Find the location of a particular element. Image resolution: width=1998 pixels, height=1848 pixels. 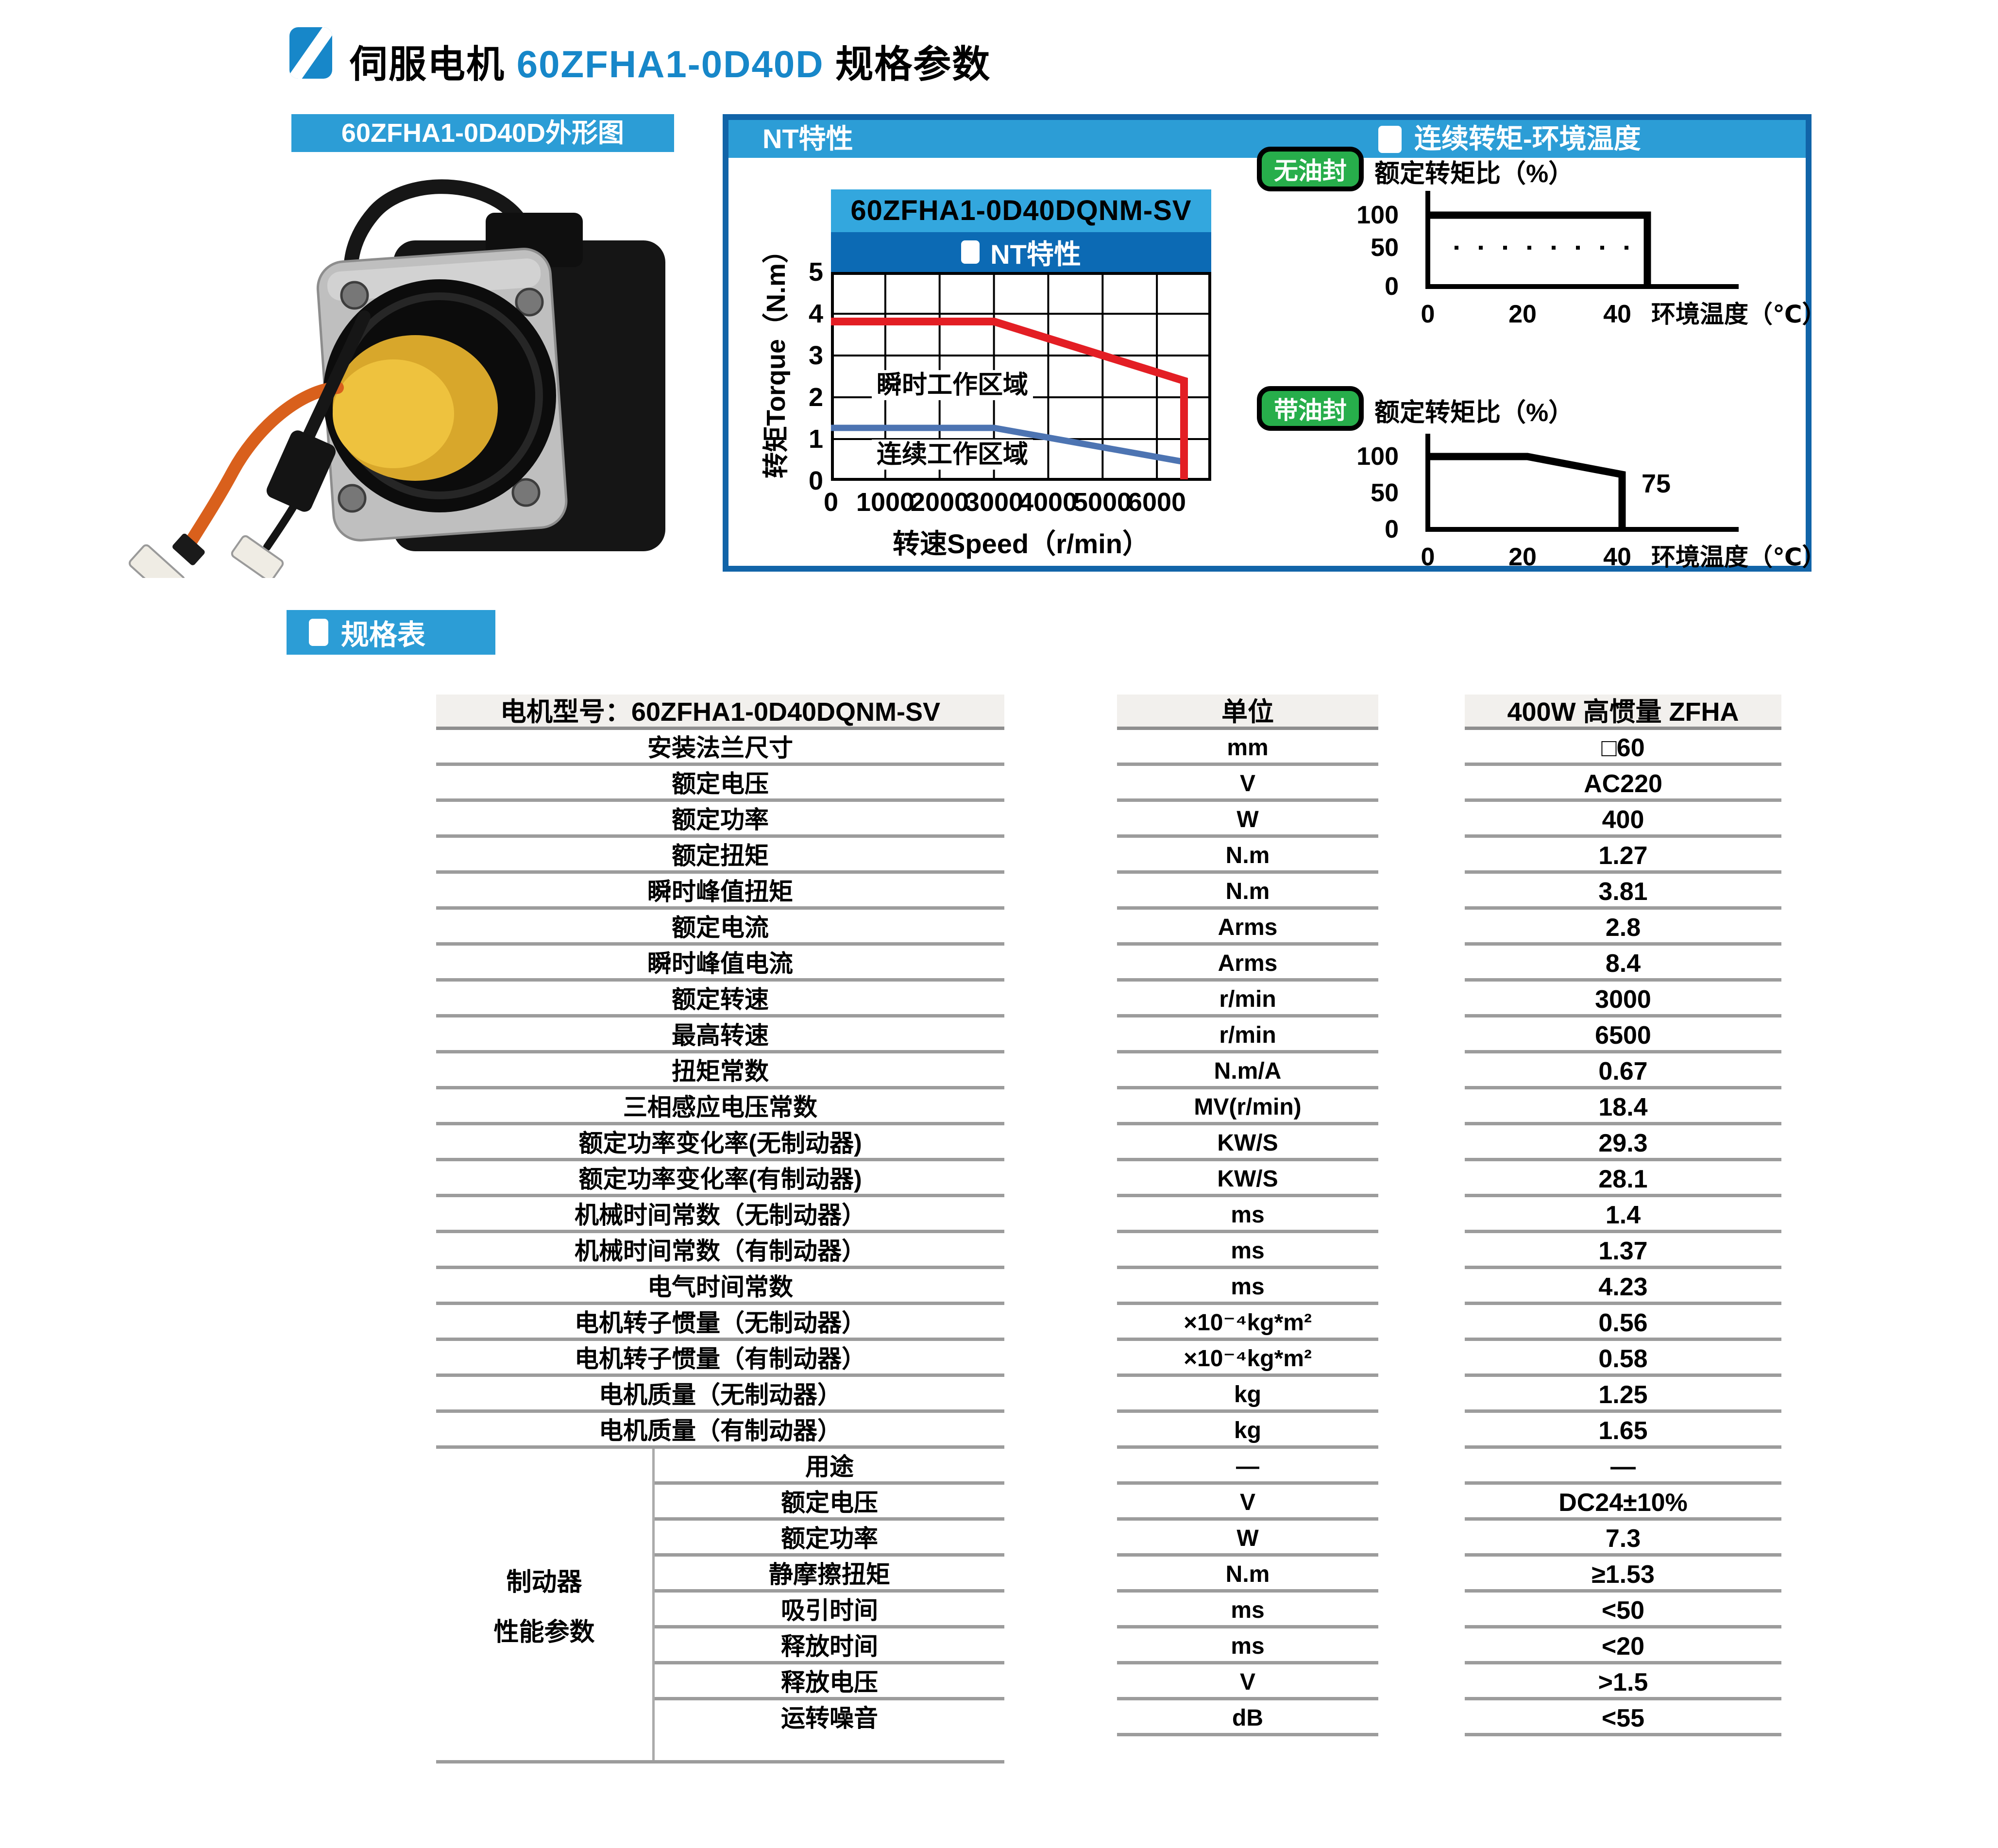

table-row: 额定功率变化率(有制动器) is located at coordinates (720, 1179).